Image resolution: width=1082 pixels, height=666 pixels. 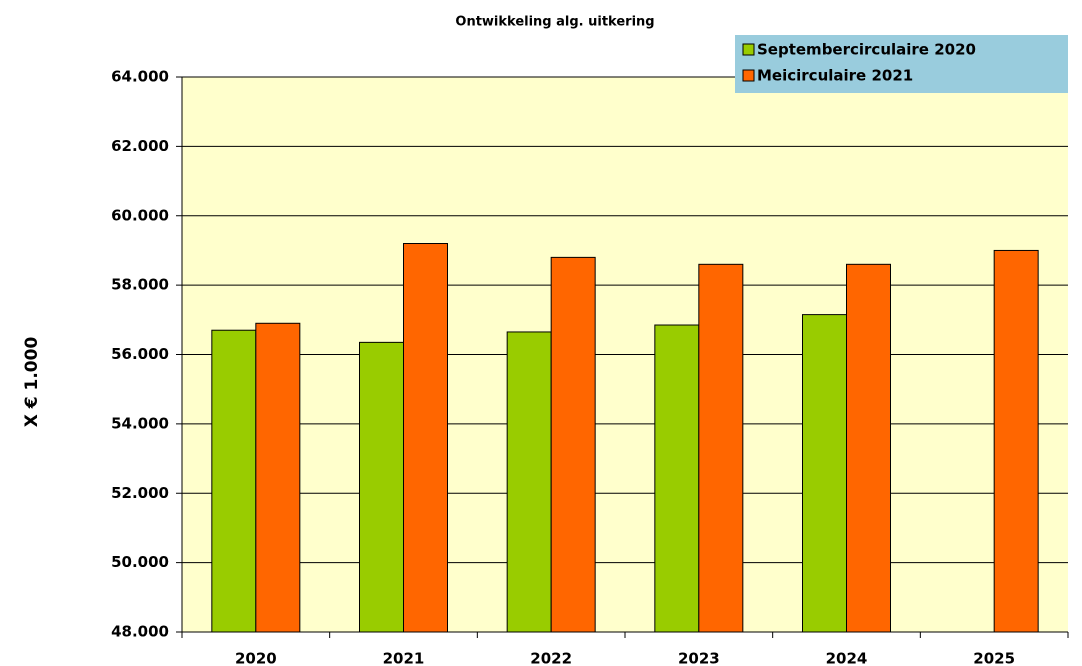 What do you see at coordinates (866, 50) in the screenshot?
I see `legend-label: Septembercirculaire 2020` at bounding box center [866, 50].